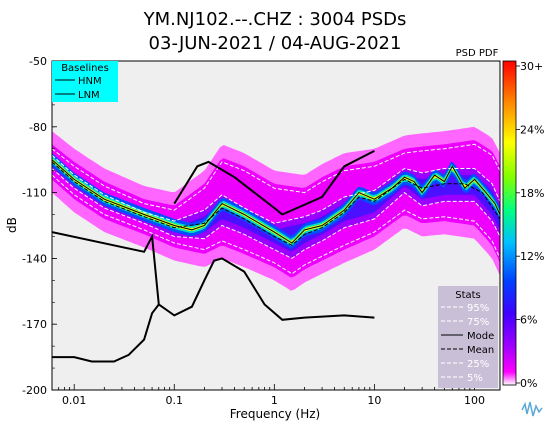  I want to click on y-axis-ticks: -50 -80 -110 -140 -170 -200, so click(39, 226).